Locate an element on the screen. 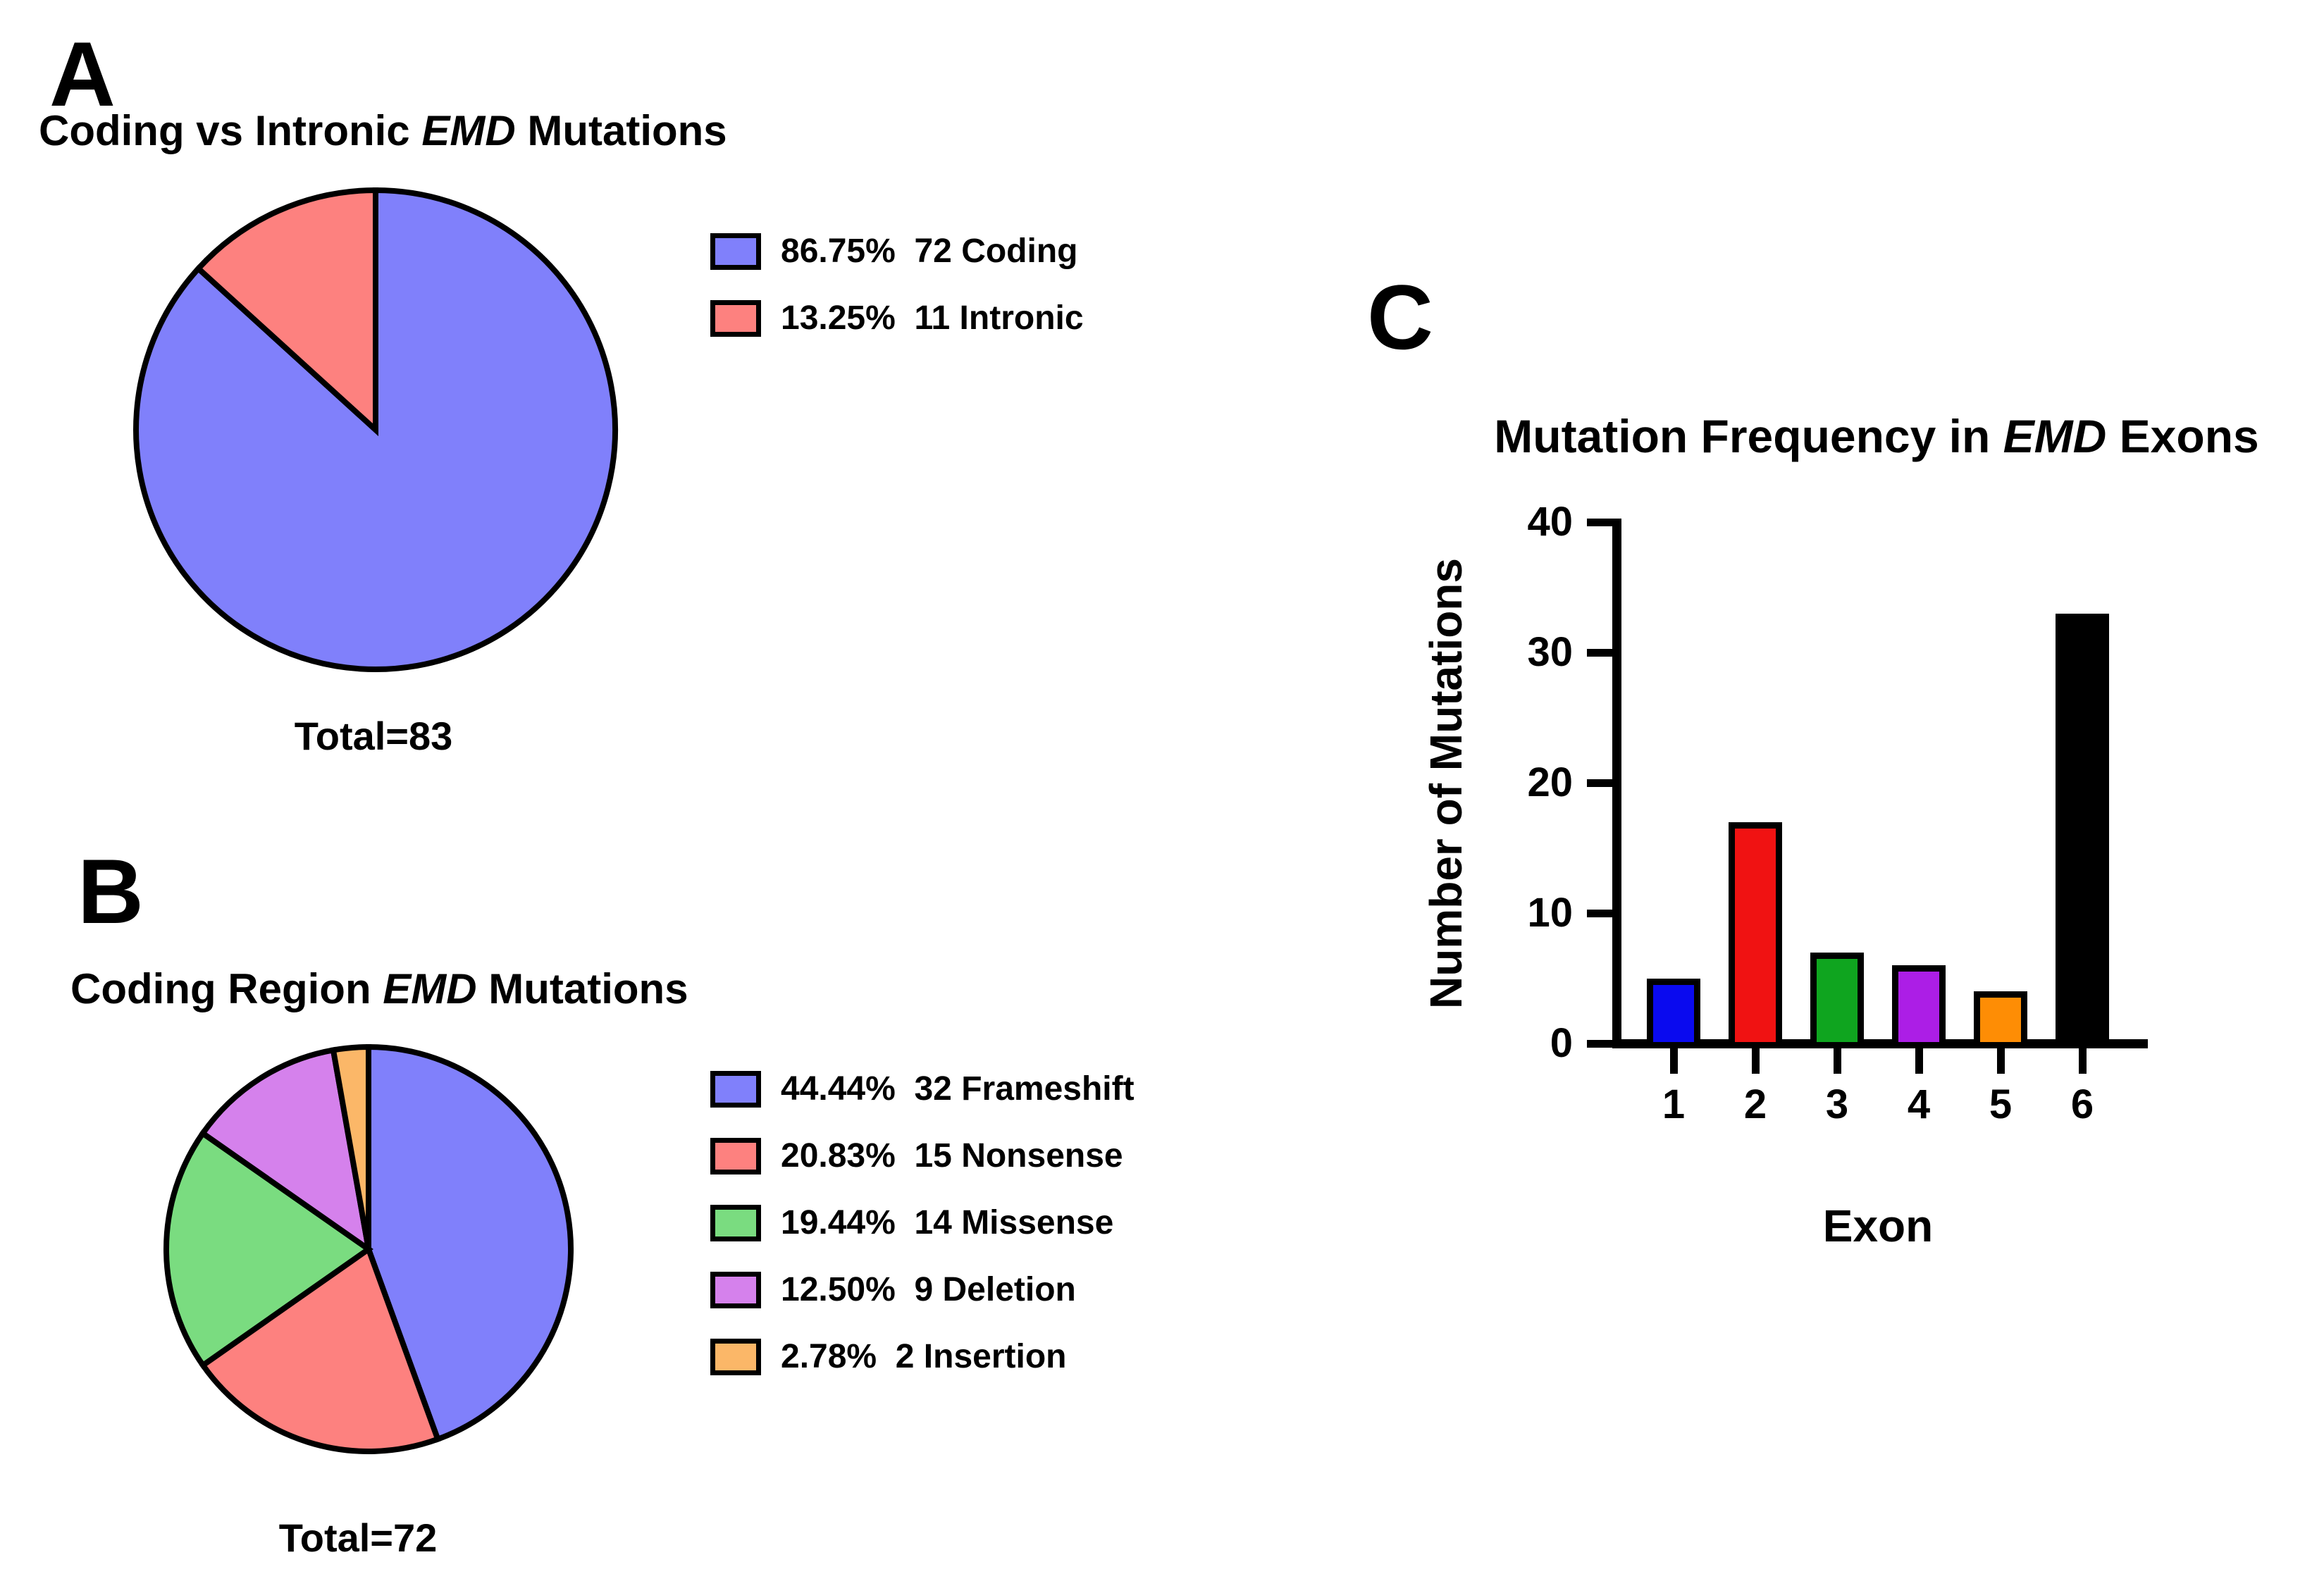  panel-b-title-gene: EMD is located at coordinates (430, 988).